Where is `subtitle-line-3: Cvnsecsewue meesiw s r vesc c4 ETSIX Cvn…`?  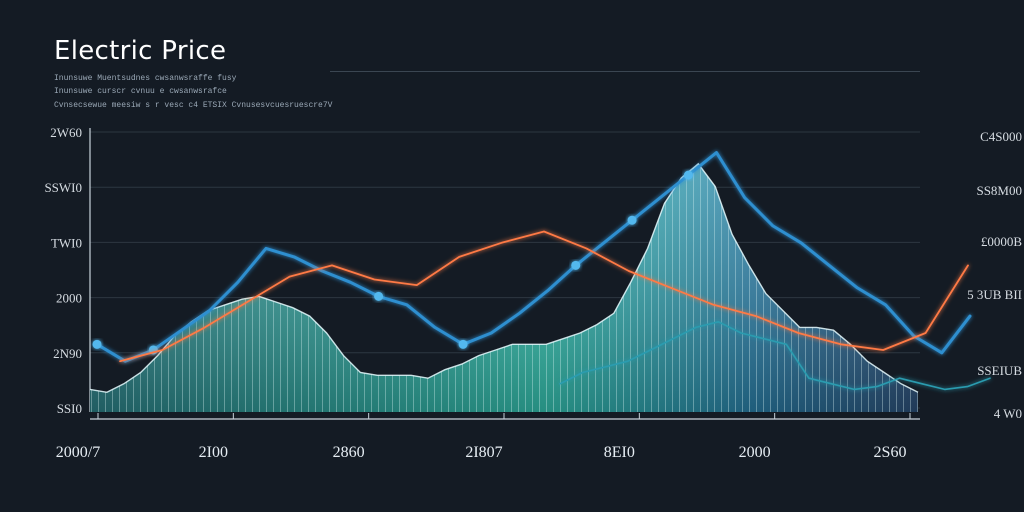 subtitle-line-3: Cvnsecsewue meesiw s r vesc c4 ETSIX Cvn… is located at coordinates (193, 105).